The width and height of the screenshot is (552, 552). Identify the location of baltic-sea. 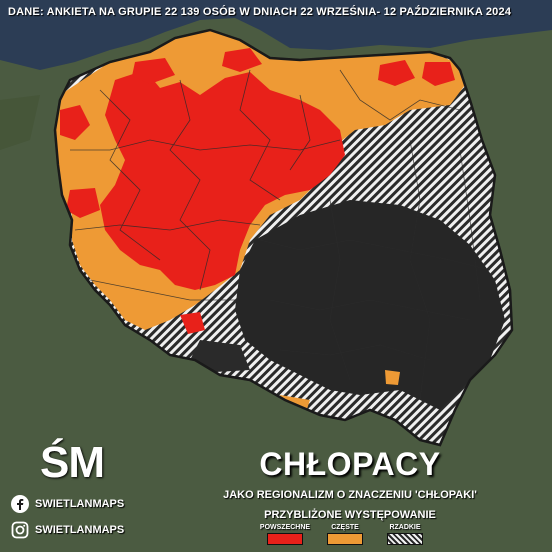
(276, 35).